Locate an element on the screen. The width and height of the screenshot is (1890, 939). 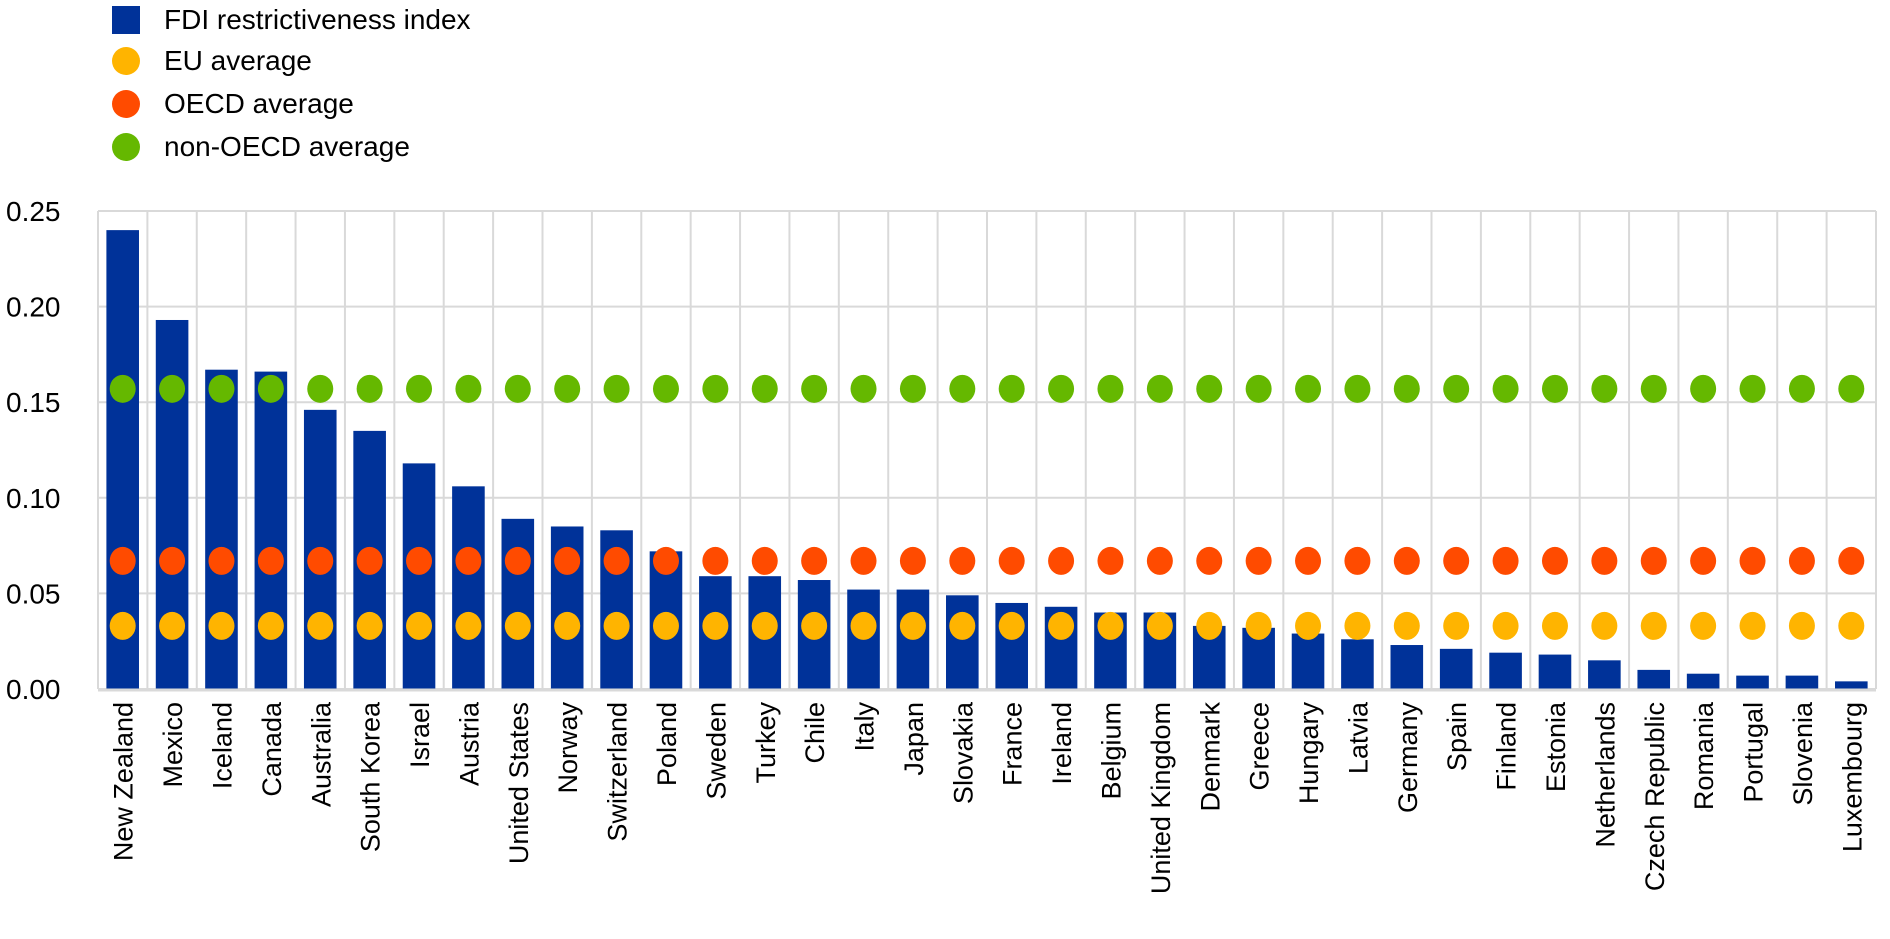
legend-item-oecd-average: OECD average is located at coordinates (392, 104).